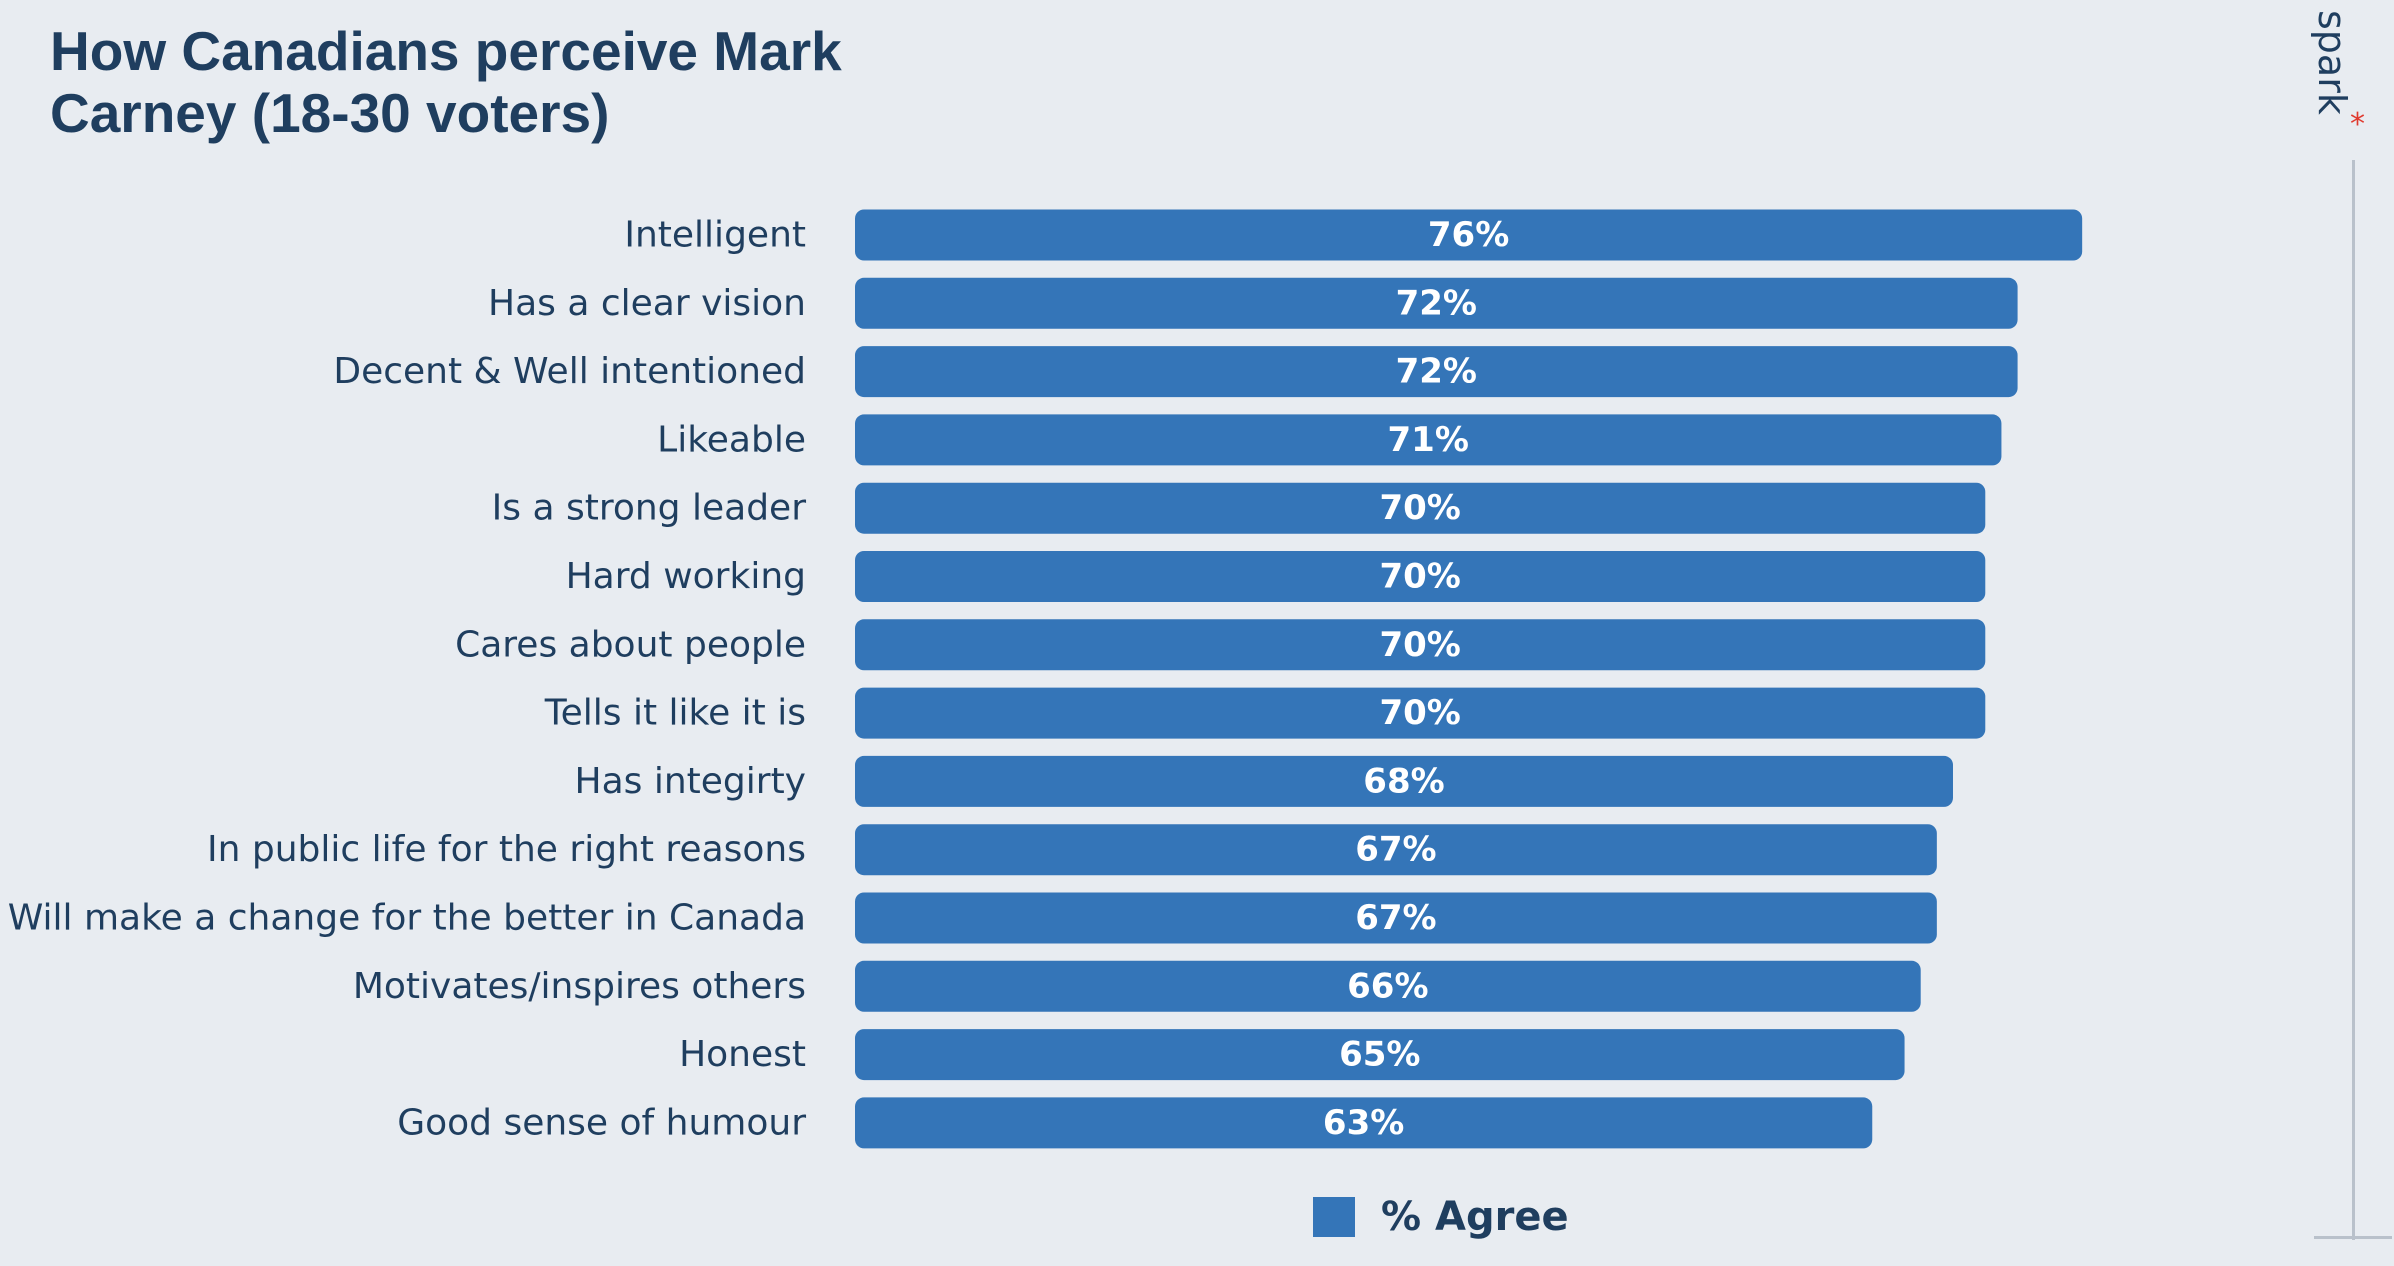  What do you see at coordinates (579, 986) in the screenshot?
I see `category-label: Motivates/inspires others` at bounding box center [579, 986].